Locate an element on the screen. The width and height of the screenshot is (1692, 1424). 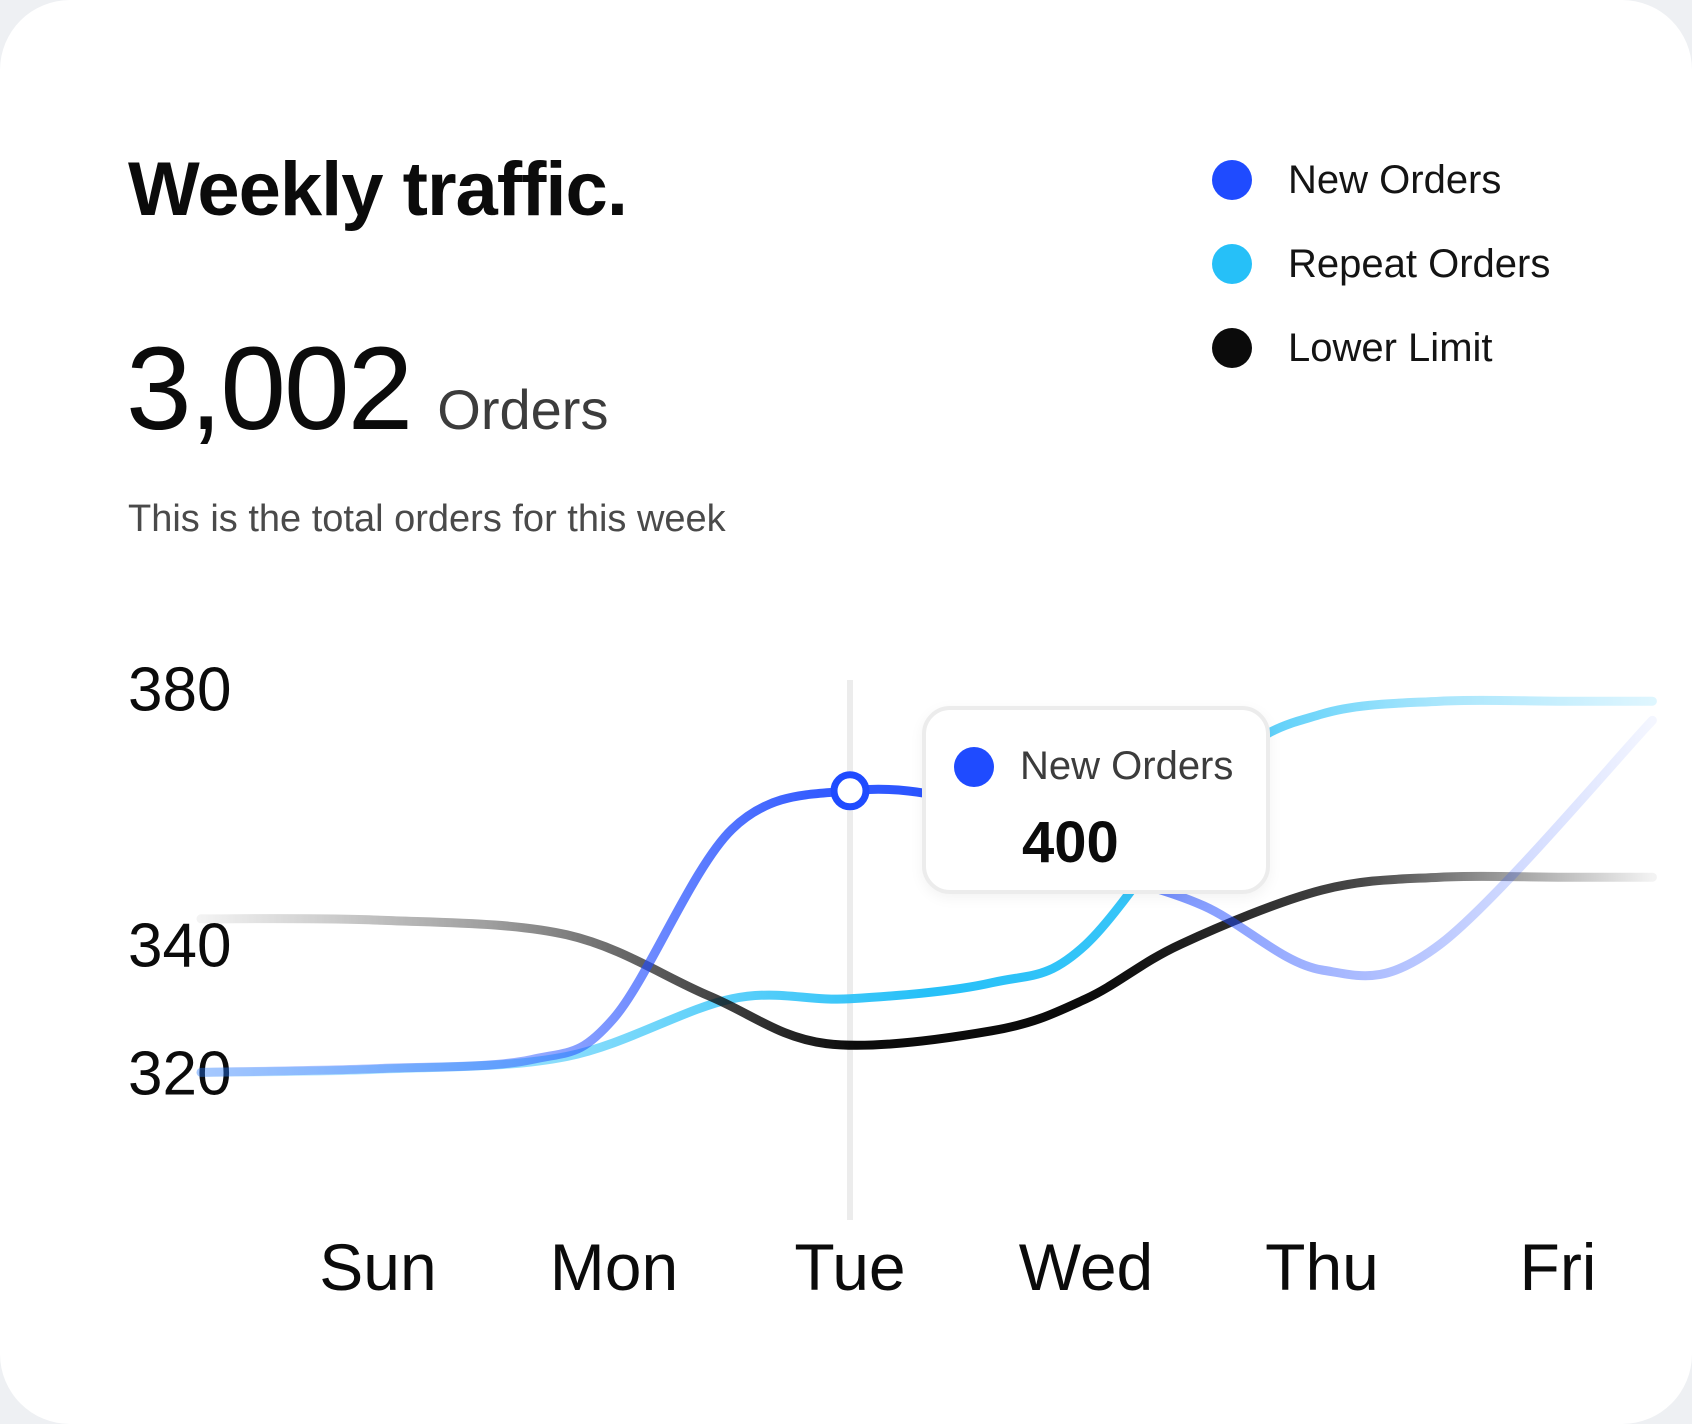
x-tick-label-sun: Sun is located at coordinates (377, 1267).